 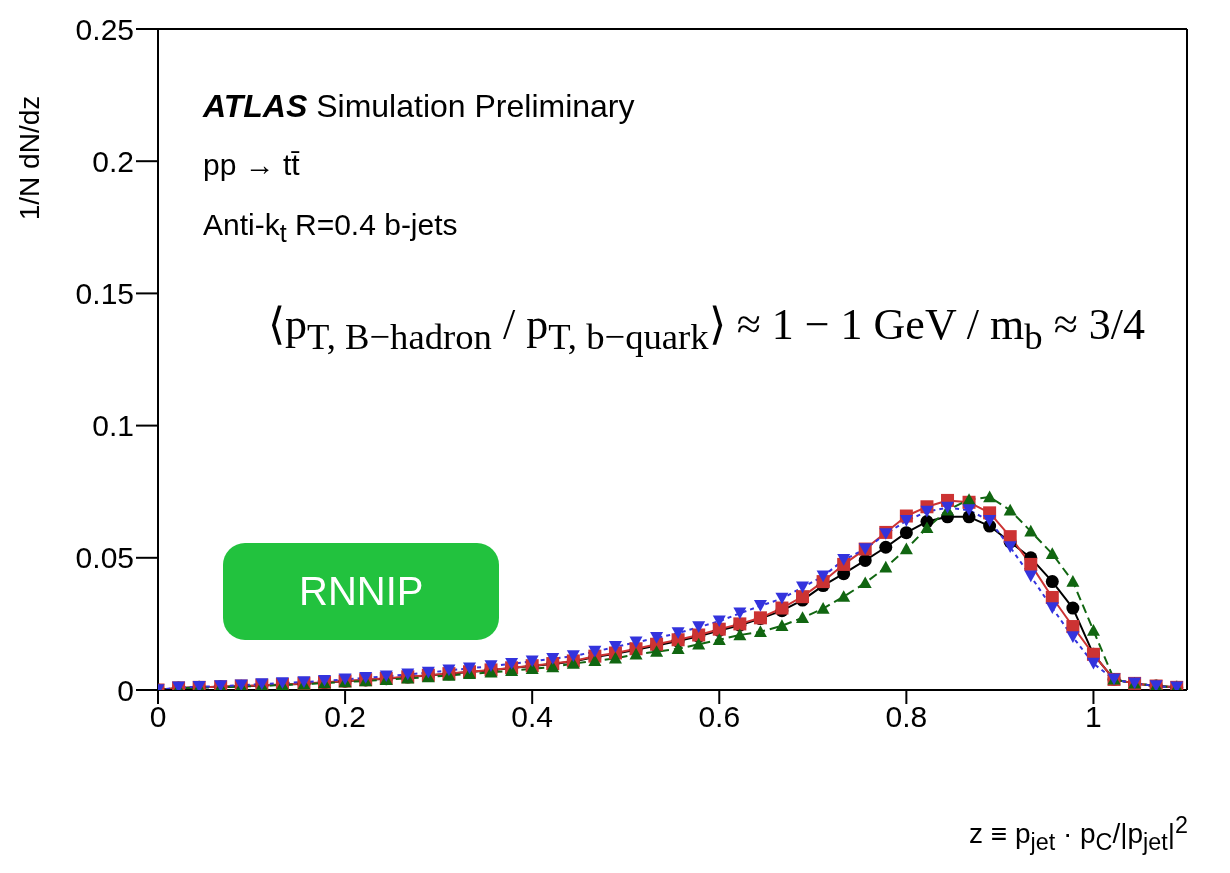 I want to click on x-tick-label: 0.2, so click(x=345, y=717).